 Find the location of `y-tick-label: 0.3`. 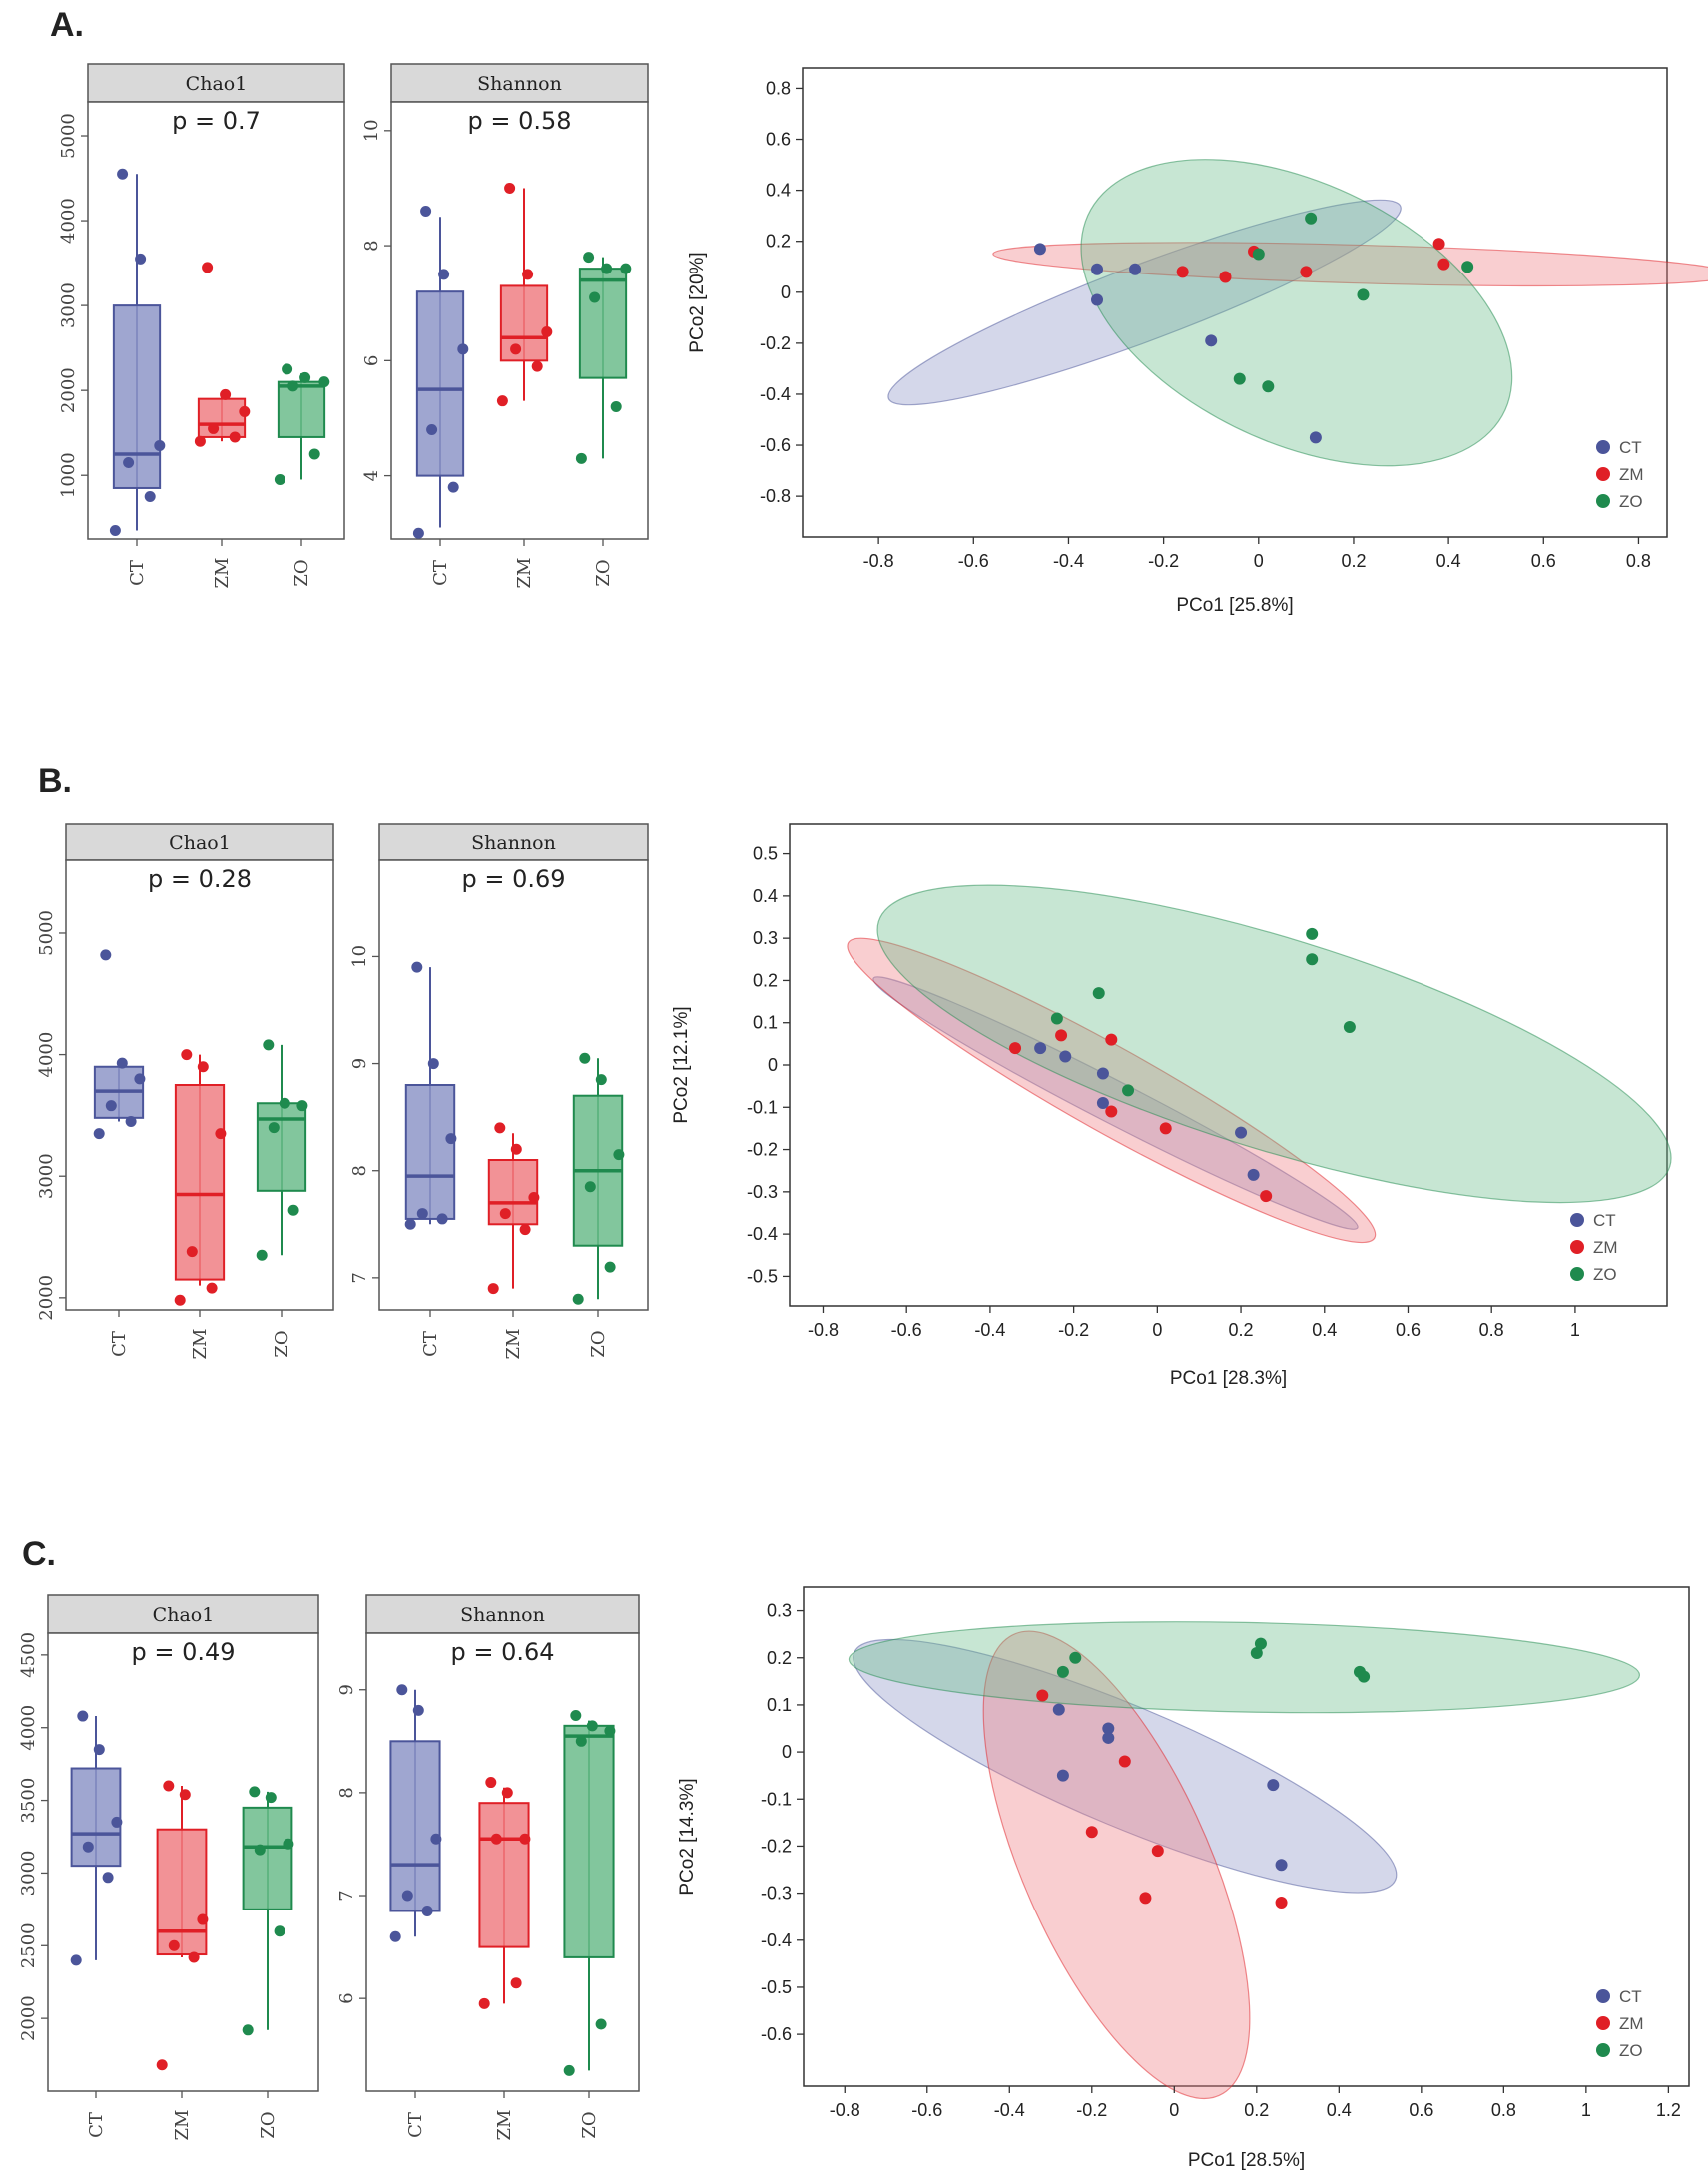

y-tick-label: 0.3 is located at coordinates (765, 938).